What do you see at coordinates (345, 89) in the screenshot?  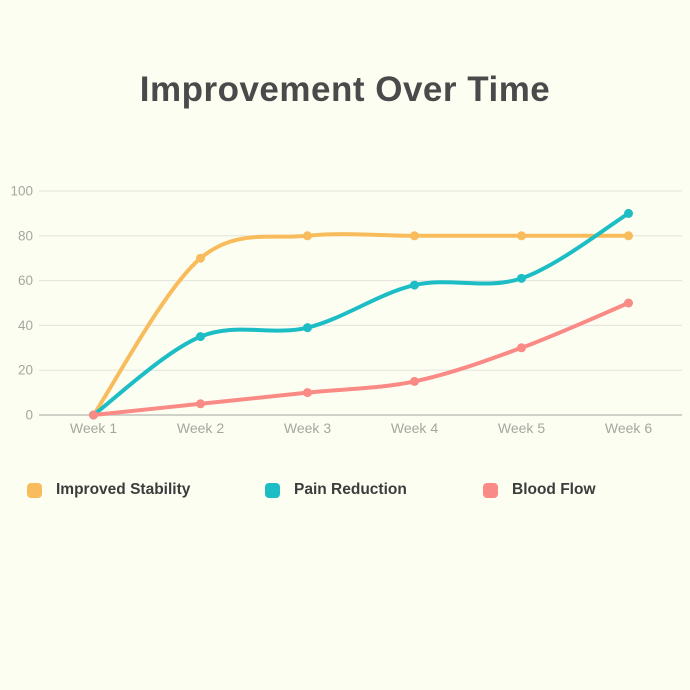 I see `chart-title: Improvement Over Time` at bounding box center [345, 89].